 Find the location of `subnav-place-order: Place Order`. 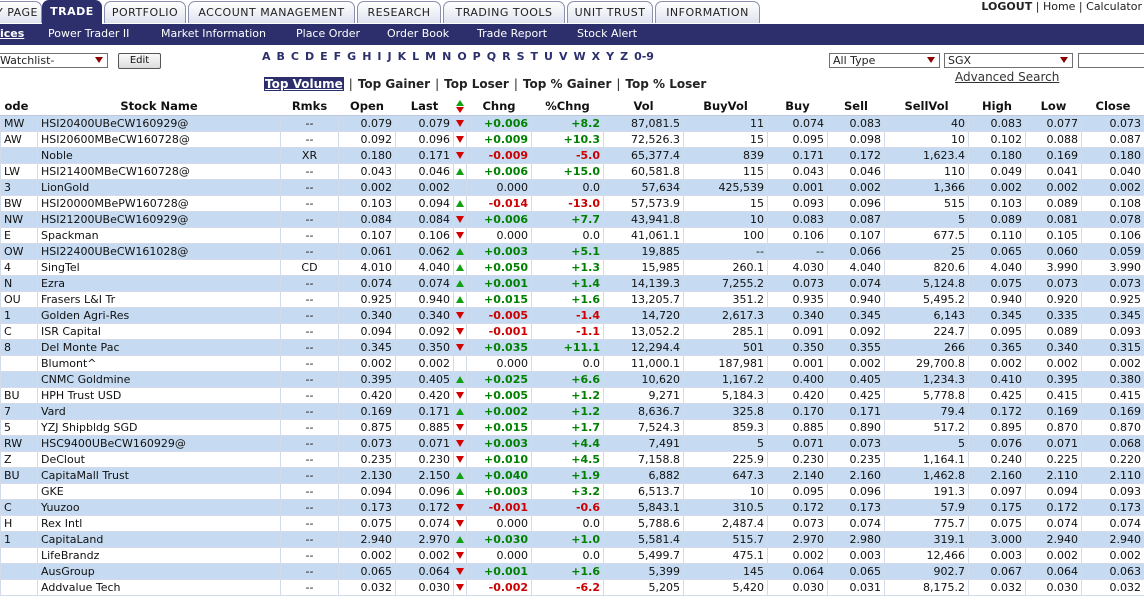

subnav-place-order: Place Order is located at coordinates (328, 33).